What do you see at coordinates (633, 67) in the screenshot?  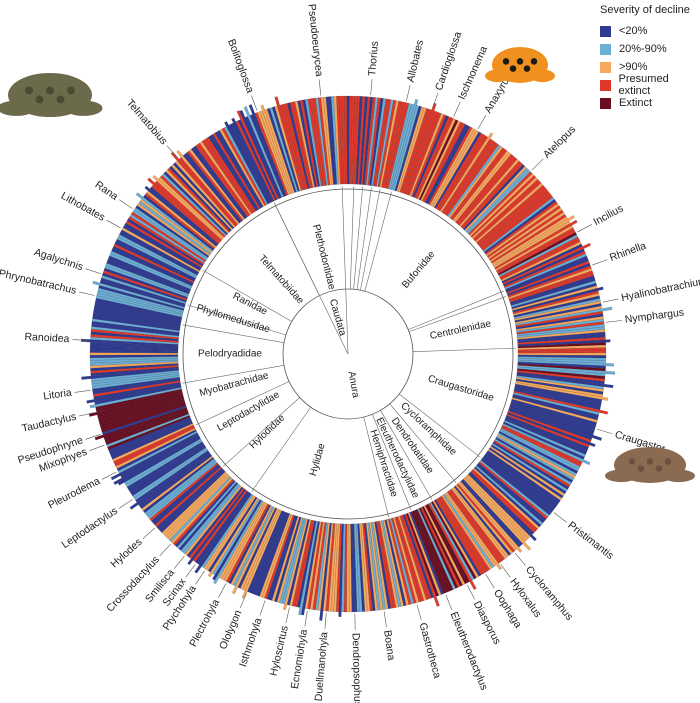 I see `legend-label: >90%` at bounding box center [633, 67].